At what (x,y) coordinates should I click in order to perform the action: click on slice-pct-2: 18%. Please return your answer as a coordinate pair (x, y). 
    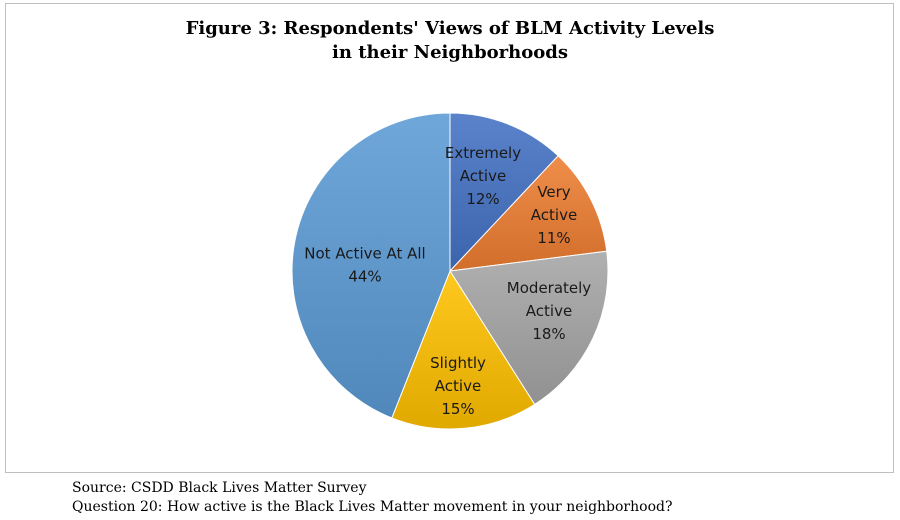
    Looking at the image, I should click on (548, 334).